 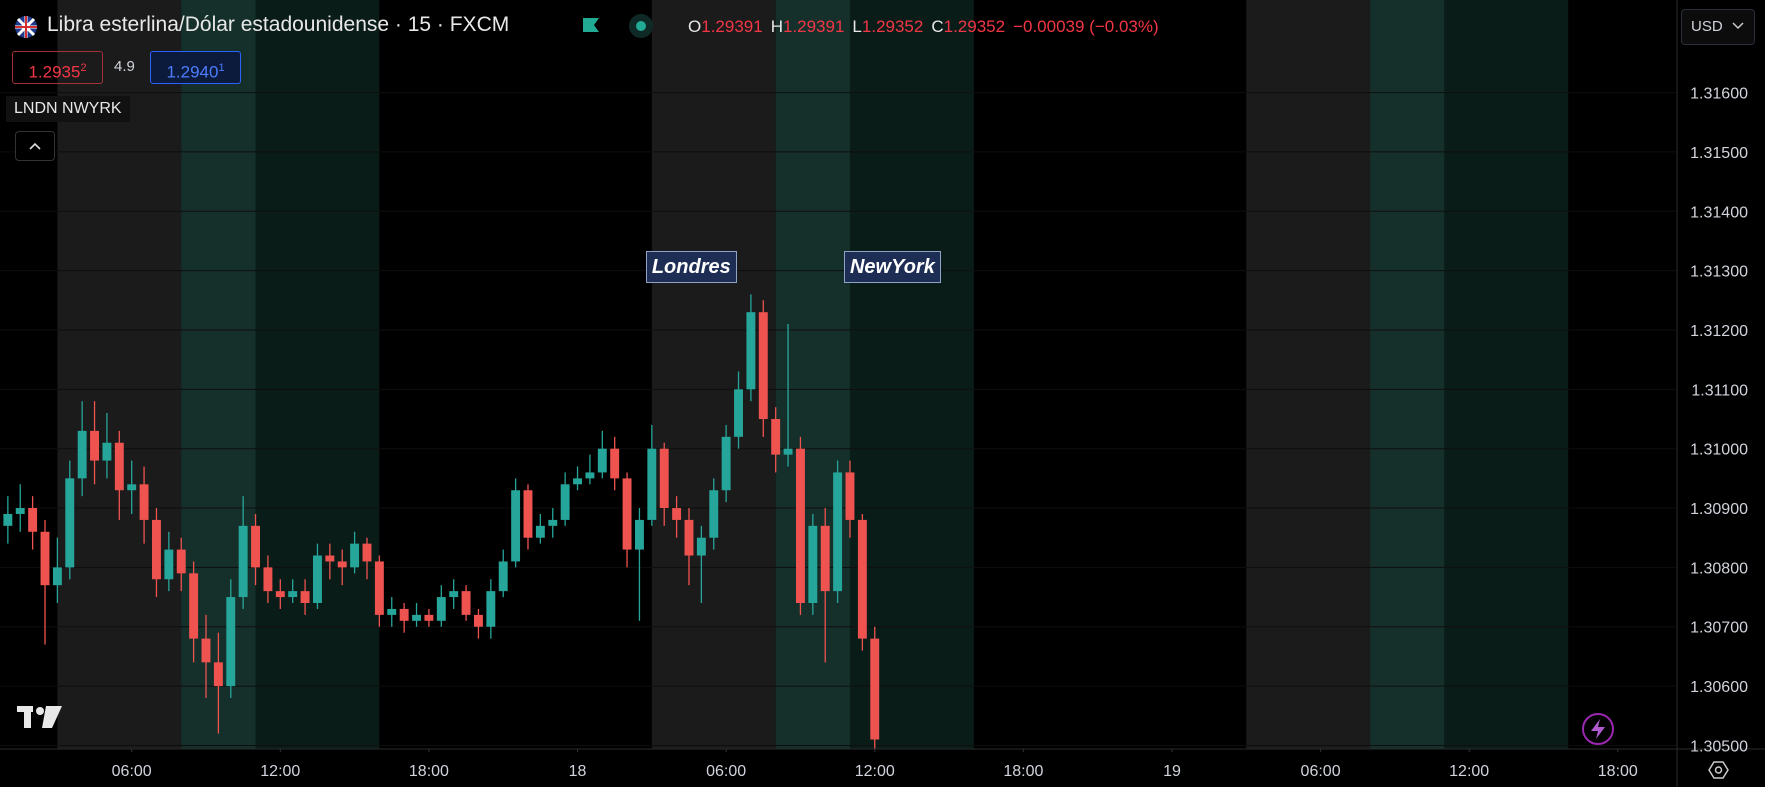 What do you see at coordinates (695, 26) in the screenshot?
I see `ohlc-key: O` at bounding box center [695, 26].